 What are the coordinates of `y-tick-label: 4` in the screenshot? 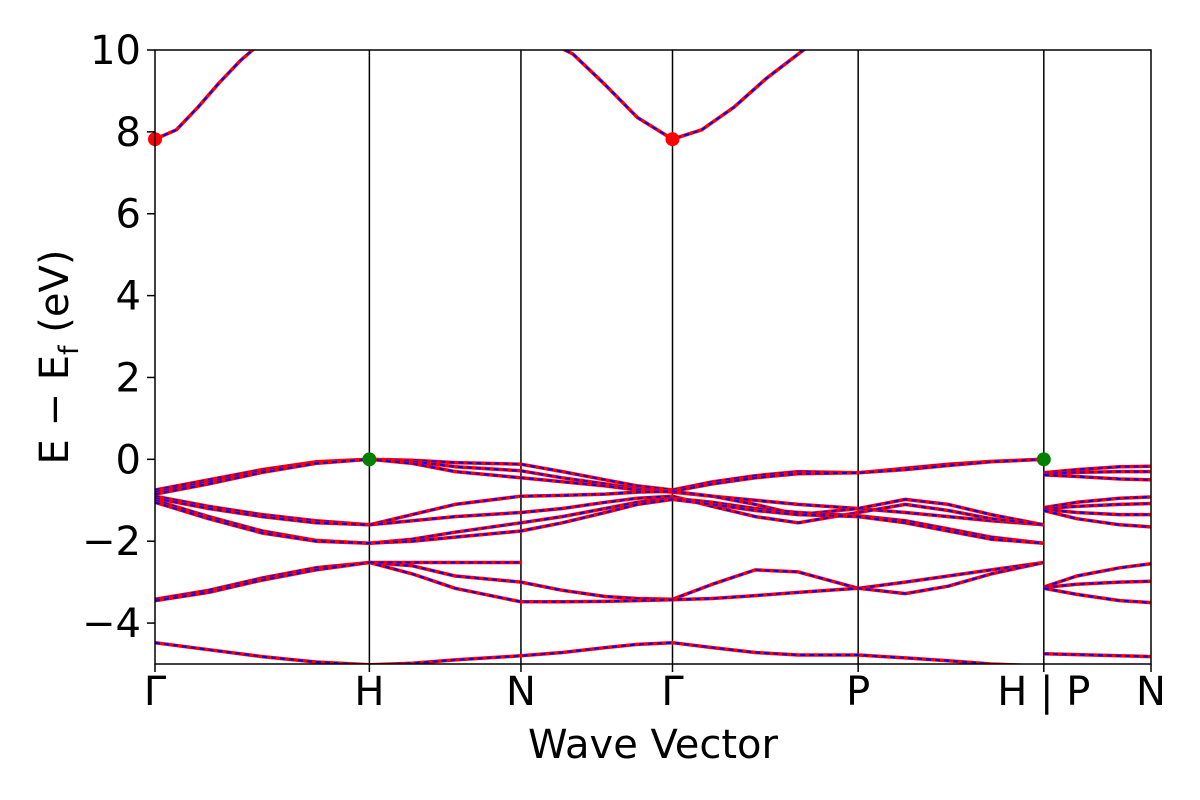 It's located at (128, 297).